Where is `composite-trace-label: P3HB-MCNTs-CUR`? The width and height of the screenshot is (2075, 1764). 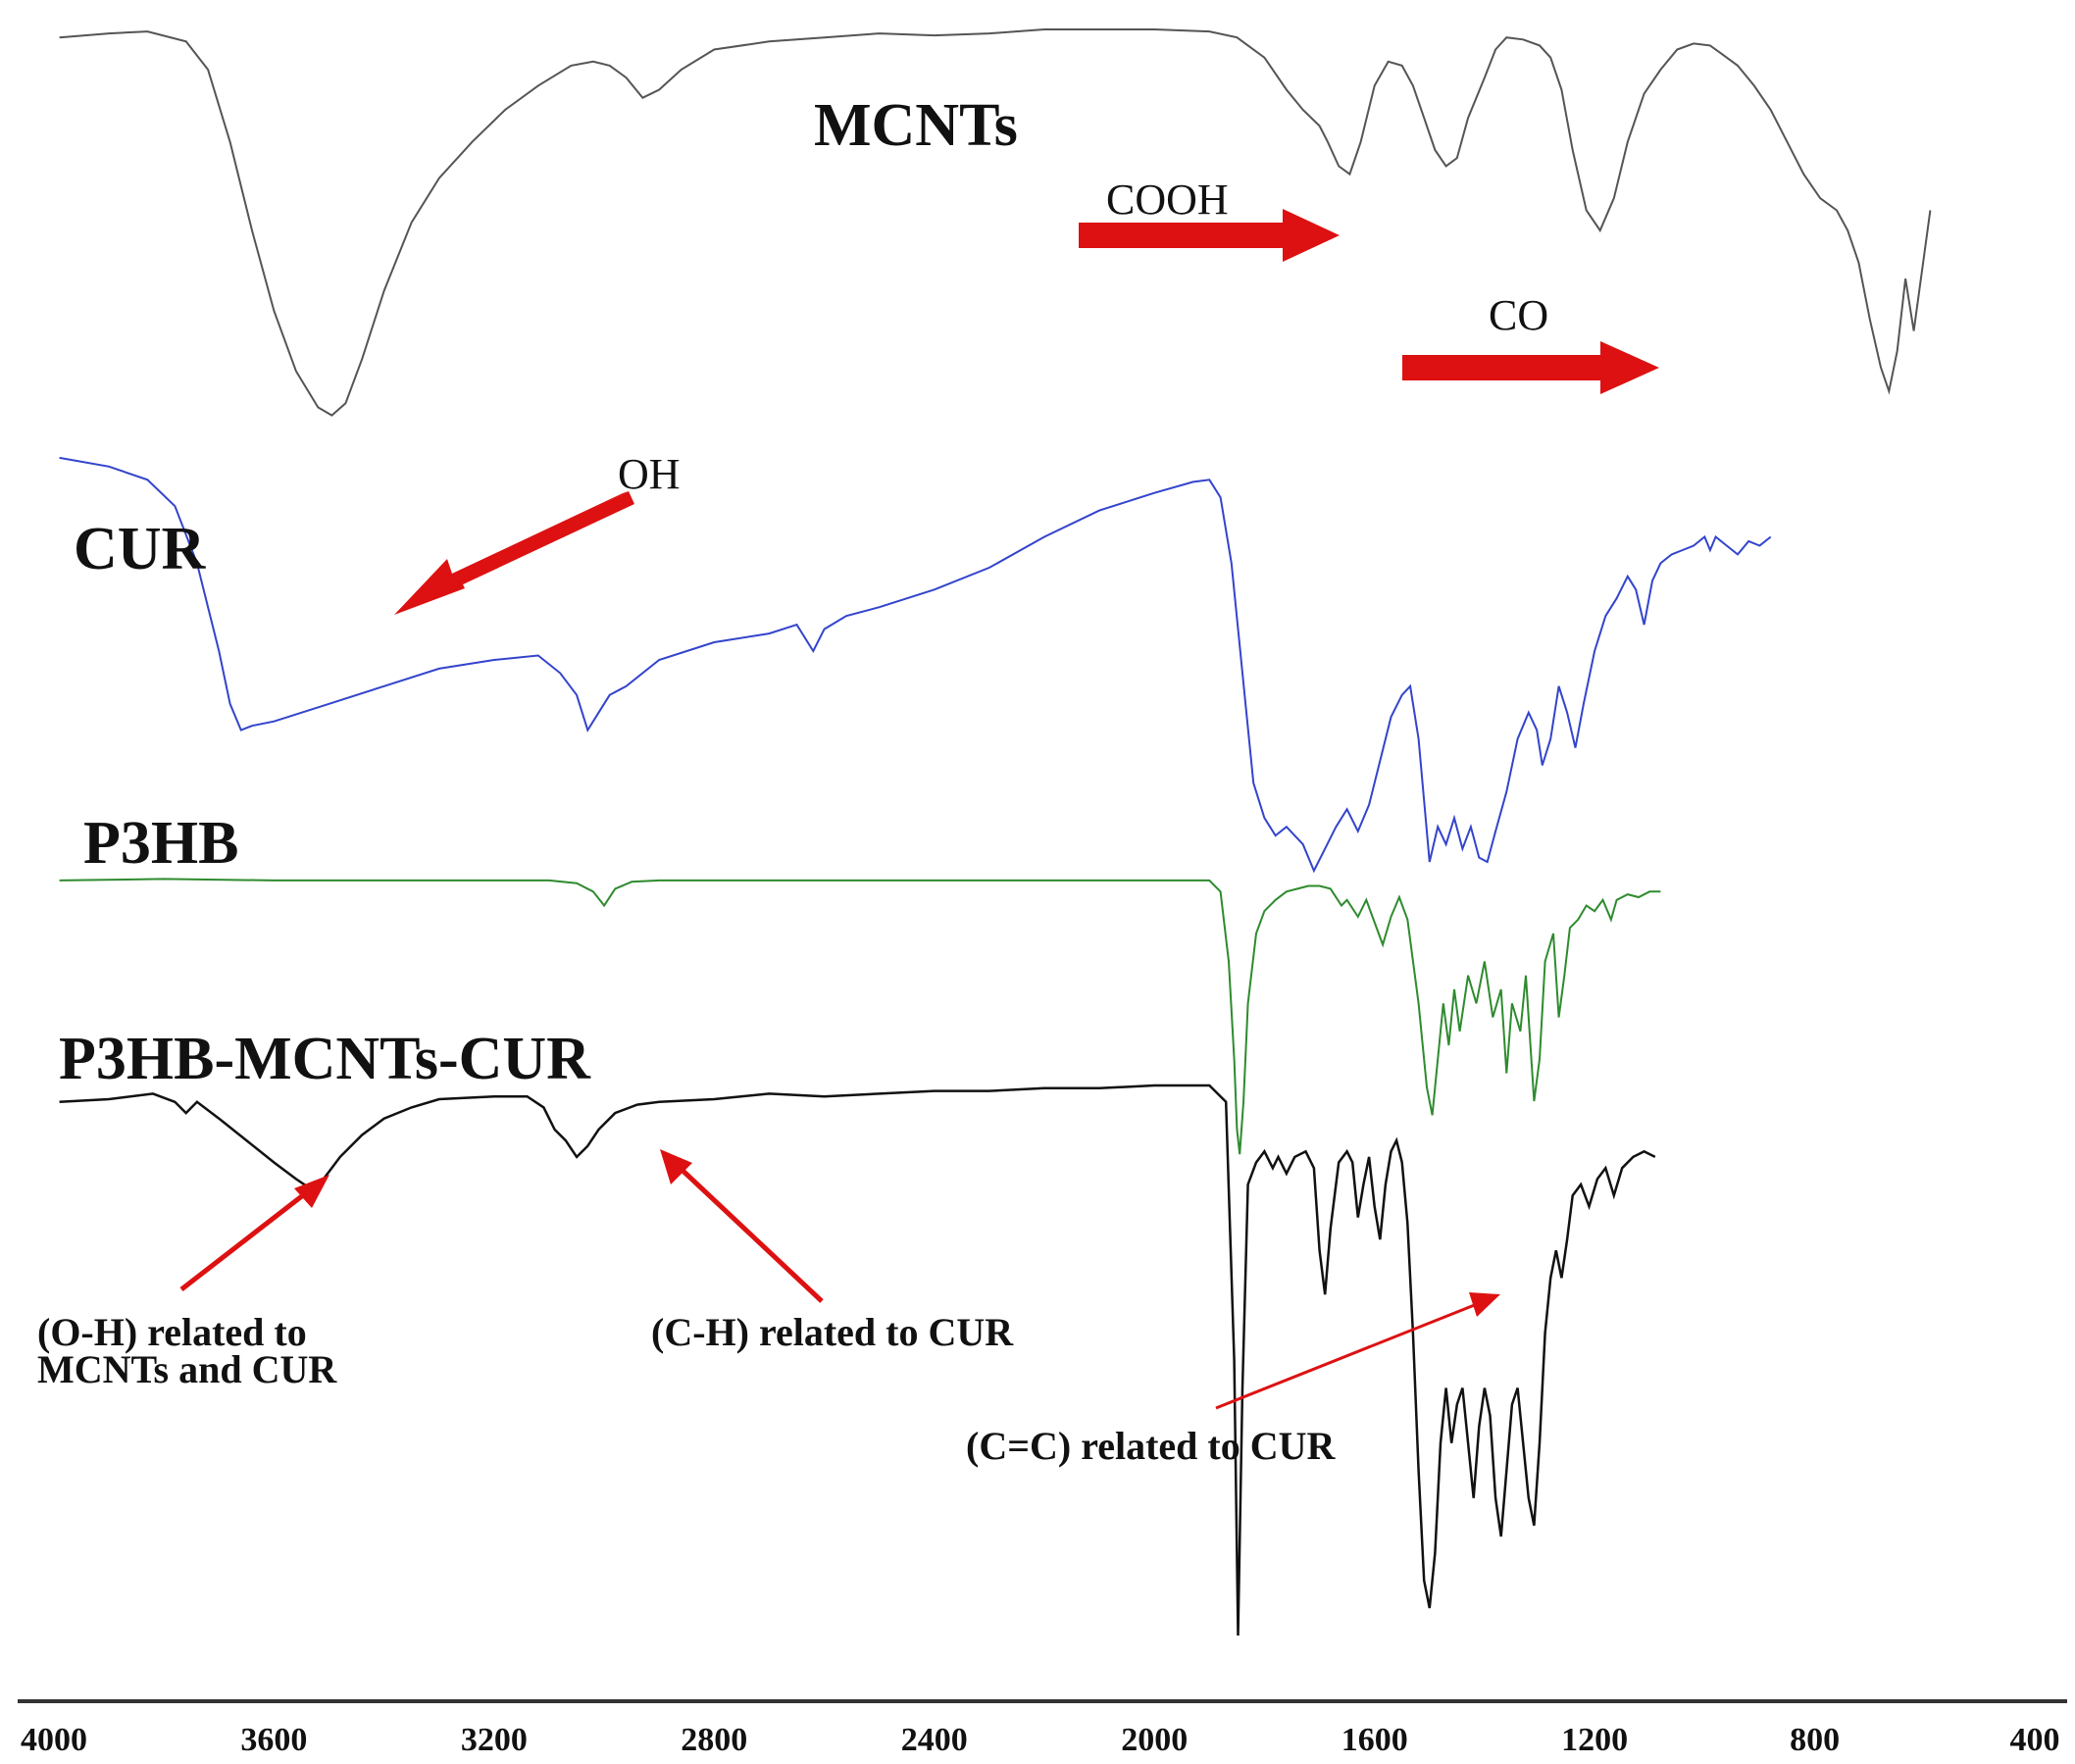 composite-trace-label: P3HB-MCNTs-CUR is located at coordinates (325, 1059).